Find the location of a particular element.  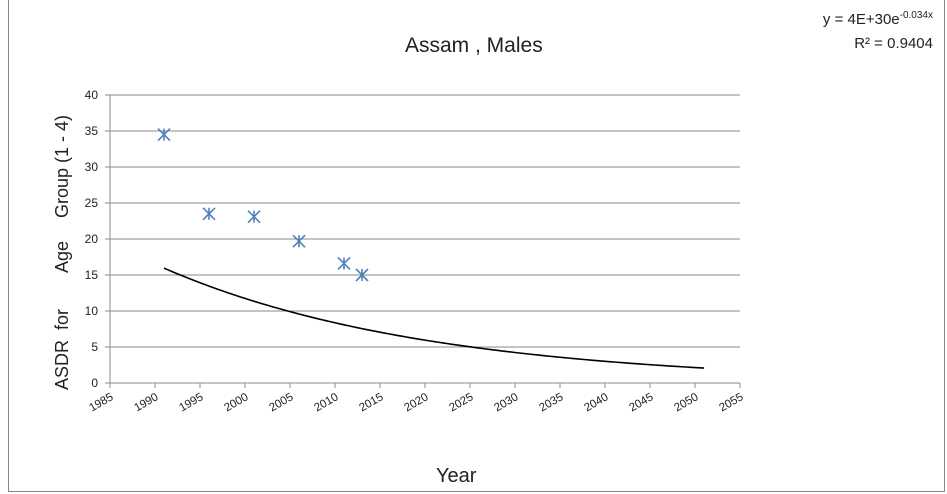

x-tick-label-1990: 1990 is located at coordinates (146, 402).